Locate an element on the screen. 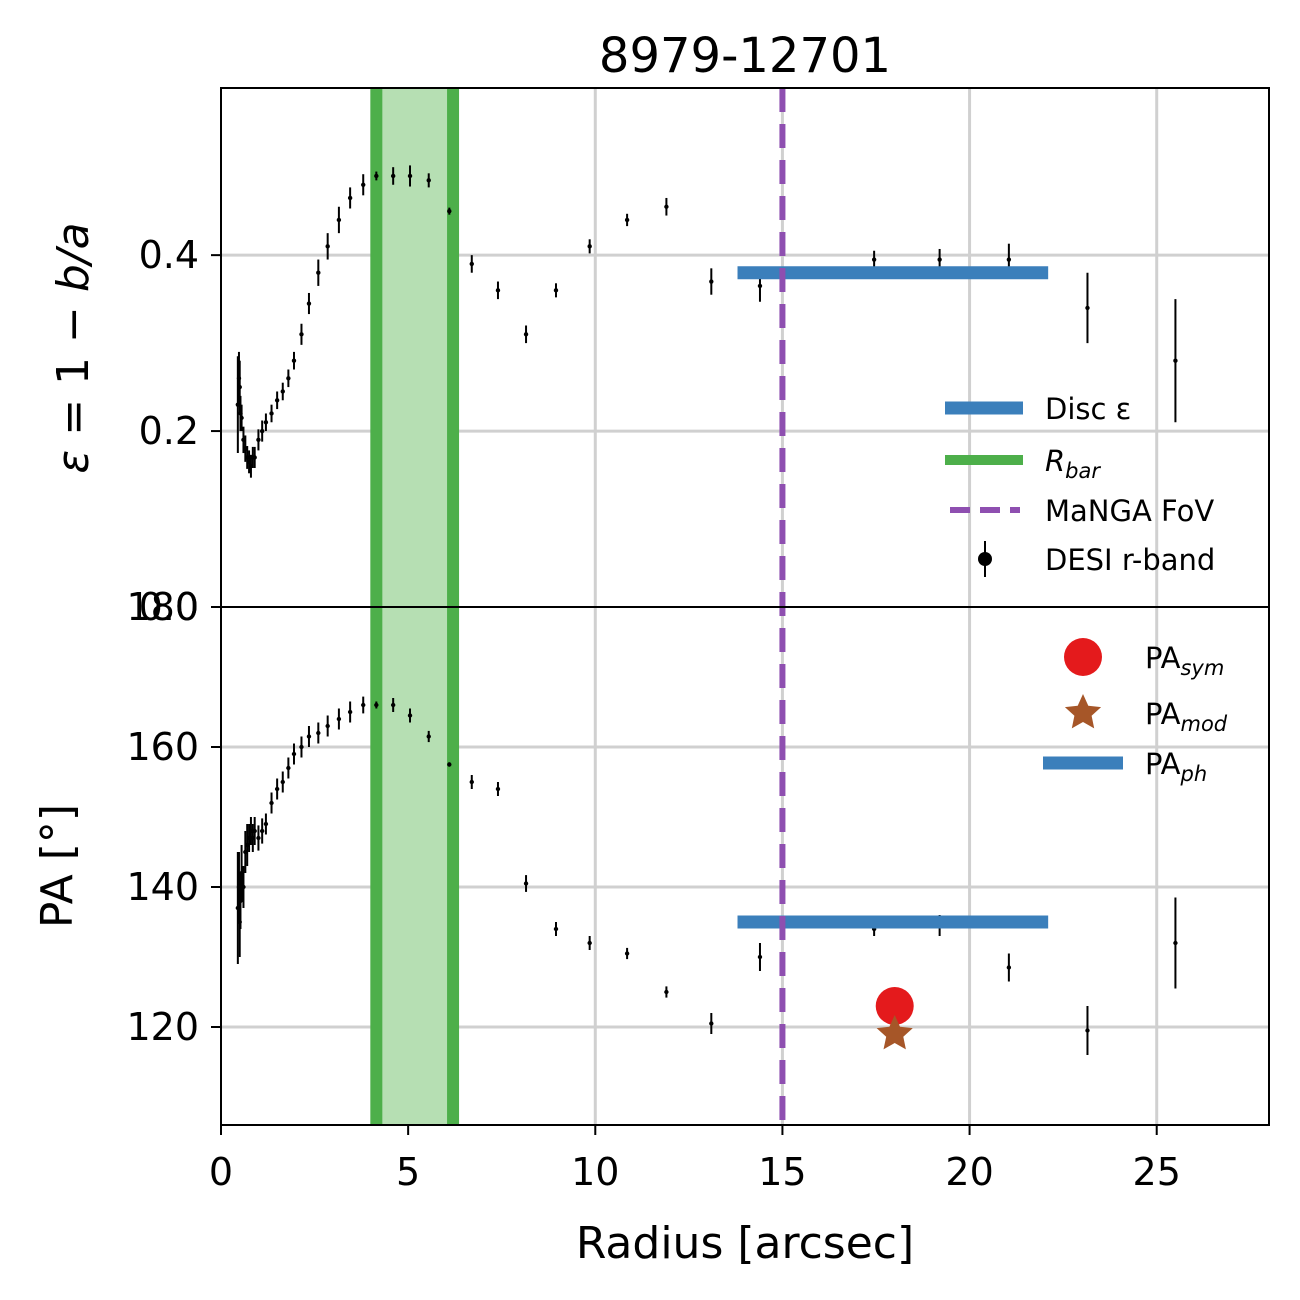 Image resolution: width=1300 pixels, height=1300 pixels. x-tick-label: 0 is located at coordinates (221, 1172).